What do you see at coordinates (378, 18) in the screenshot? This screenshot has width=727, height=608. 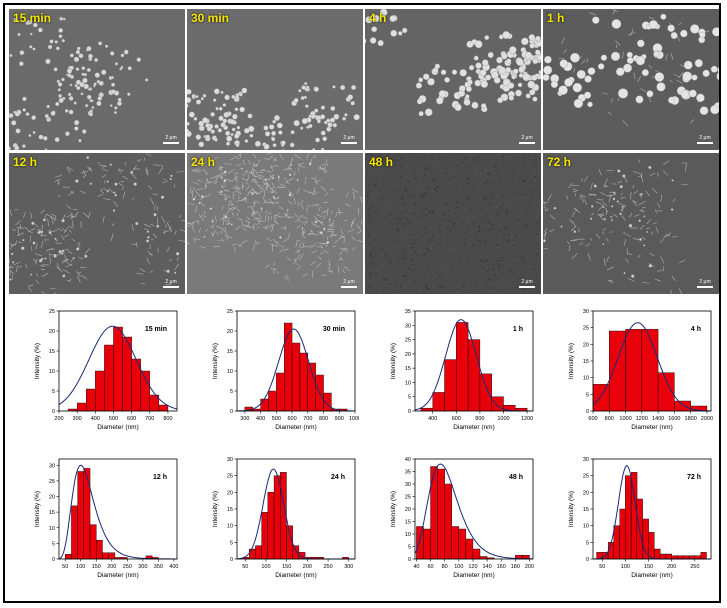 I see `sem-time-label: 4 h` at bounding box center [378, 18].